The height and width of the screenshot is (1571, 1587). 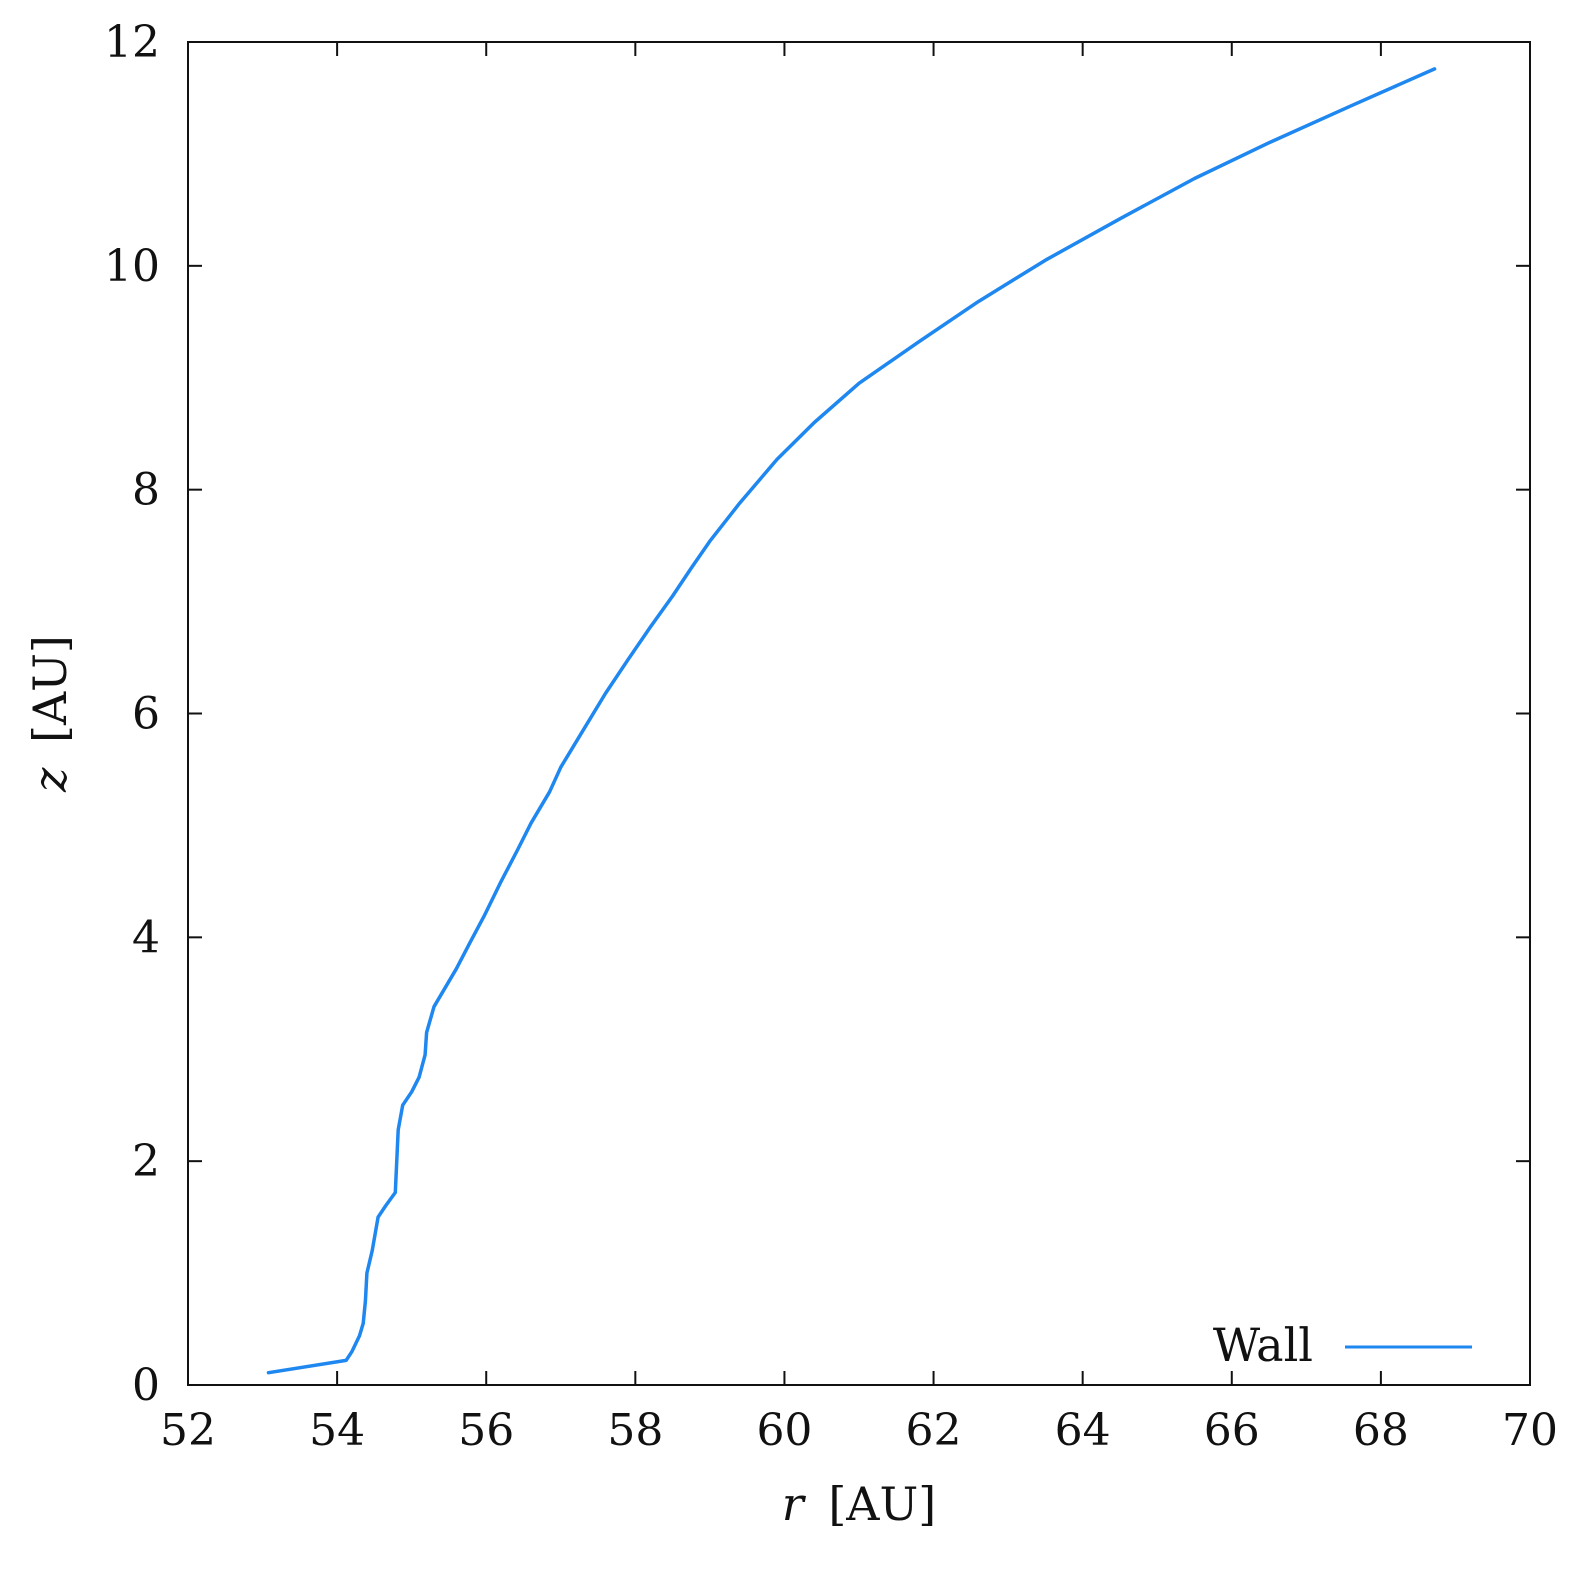 I want to click on y-tick-label: 12, so click(x=132, y=42).